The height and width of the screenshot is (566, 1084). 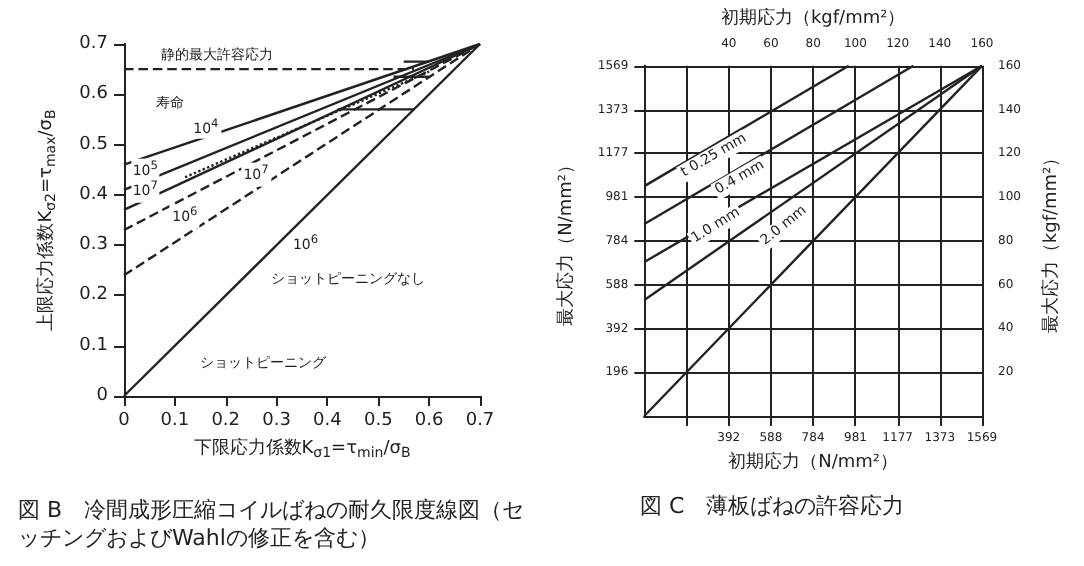 I want to click on x-tick-label: 0.3, so click(x=276, y=421).